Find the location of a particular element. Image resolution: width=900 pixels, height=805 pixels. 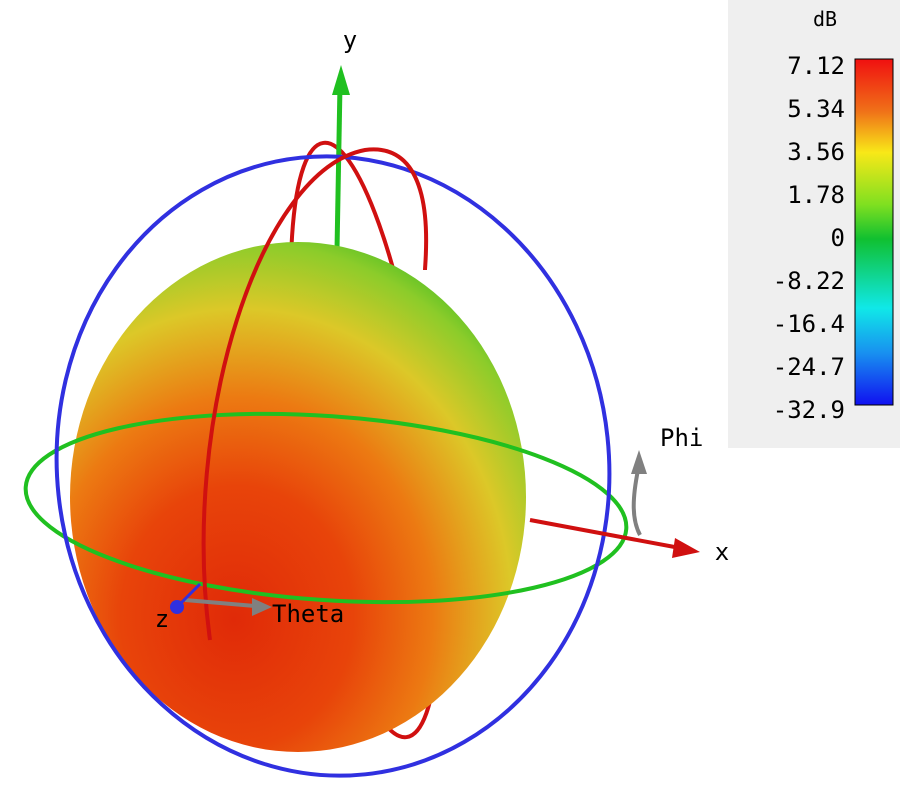

x-label: x is located at coordinates (722, 552).